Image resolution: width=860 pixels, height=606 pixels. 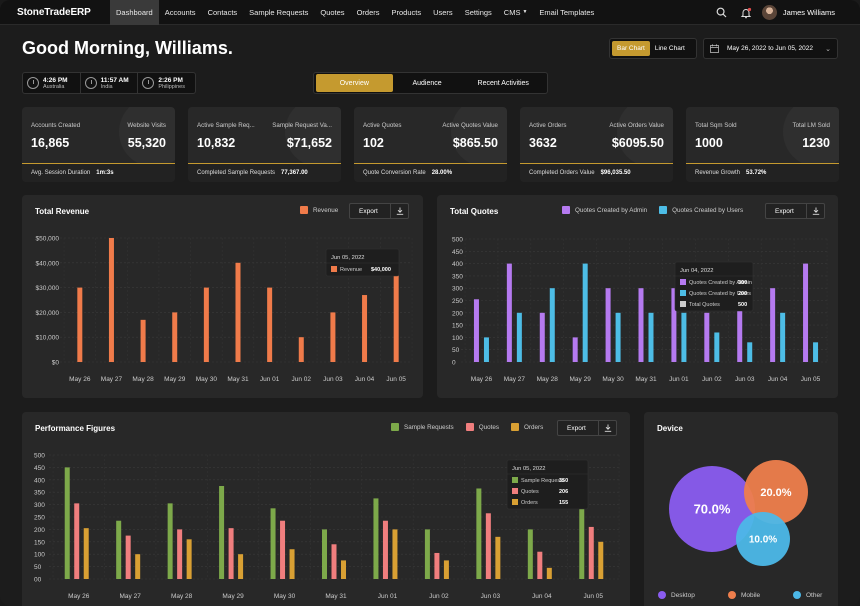 What do you see at coordinates (808, 12) in the screenshot?
I see `user-name: James Williams` at bounding box center [808, 12].